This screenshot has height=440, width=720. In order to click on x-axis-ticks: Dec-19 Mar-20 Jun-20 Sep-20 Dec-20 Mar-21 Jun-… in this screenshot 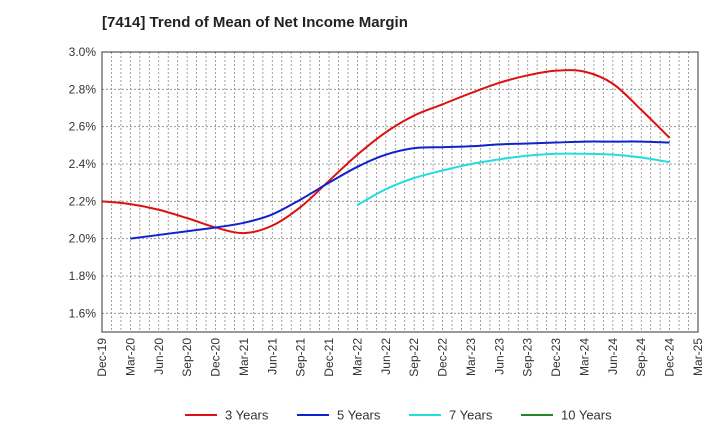, I will do `click(400, 357)`.